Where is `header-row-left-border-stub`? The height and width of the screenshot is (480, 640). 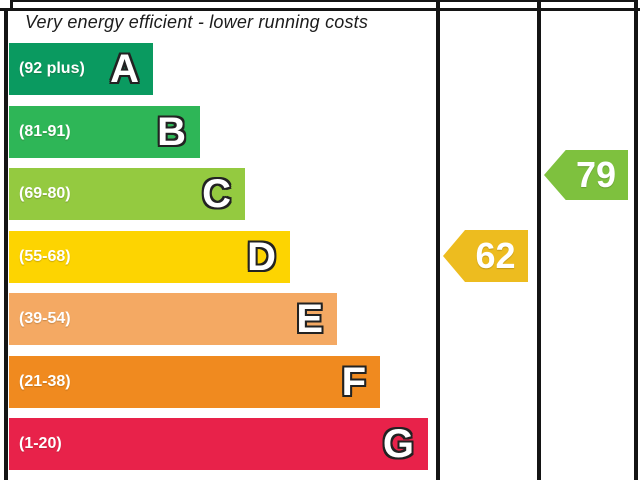
header-row-left-border-stub is located at coordinates (11, 4).